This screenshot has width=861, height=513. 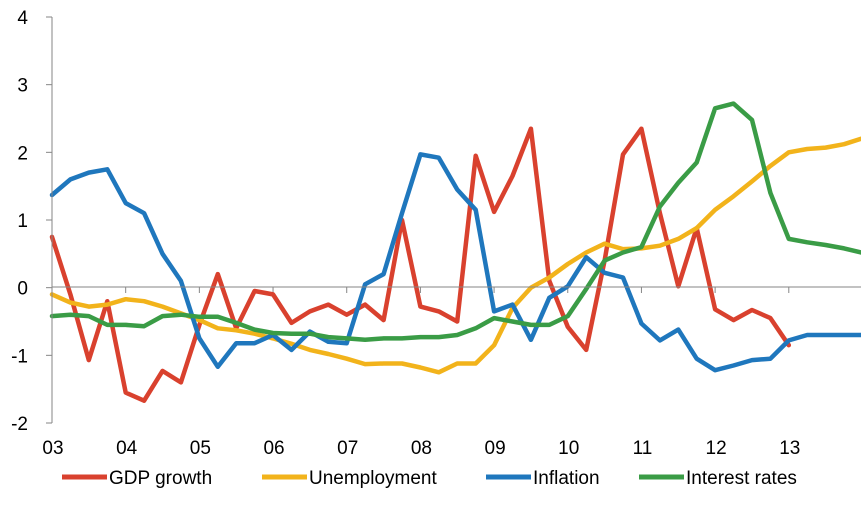 I want to click on legend-label: Interest rates, so click(x=741, y=478).